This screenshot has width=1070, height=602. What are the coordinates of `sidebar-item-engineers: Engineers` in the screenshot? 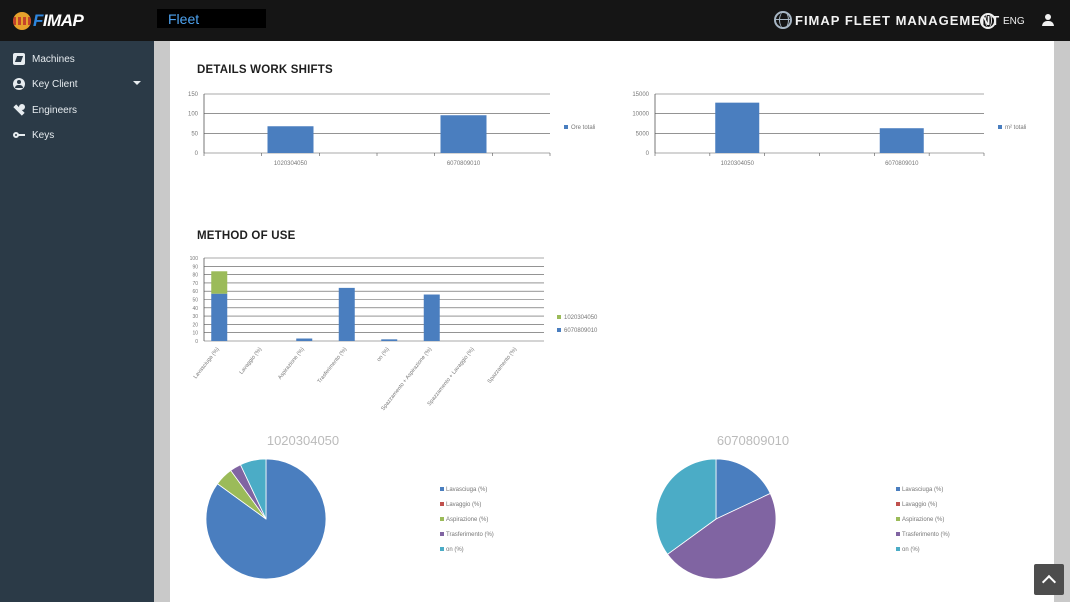 It's located at (77, 110).